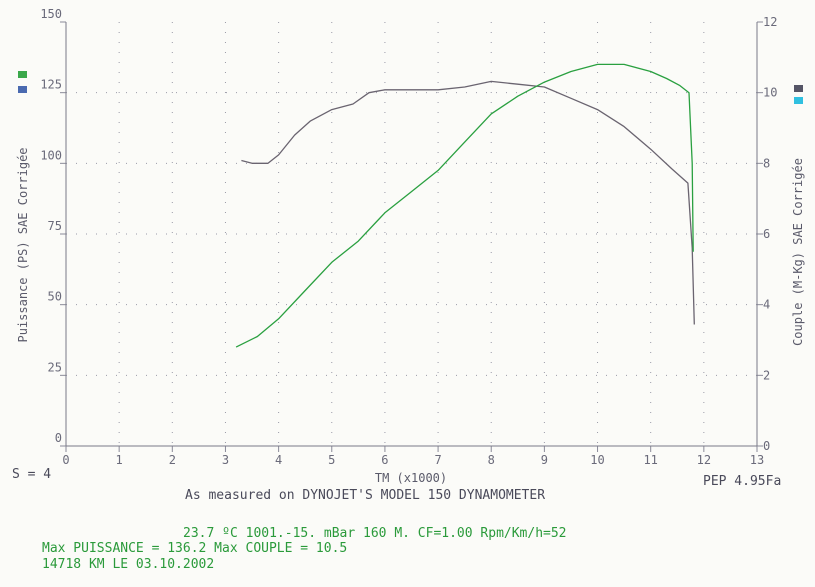 This screenshot has height=587, width=815. Describe the element at coordinates (119, 460) in the screenshot. I see `x-tick-label: 1` at that location.